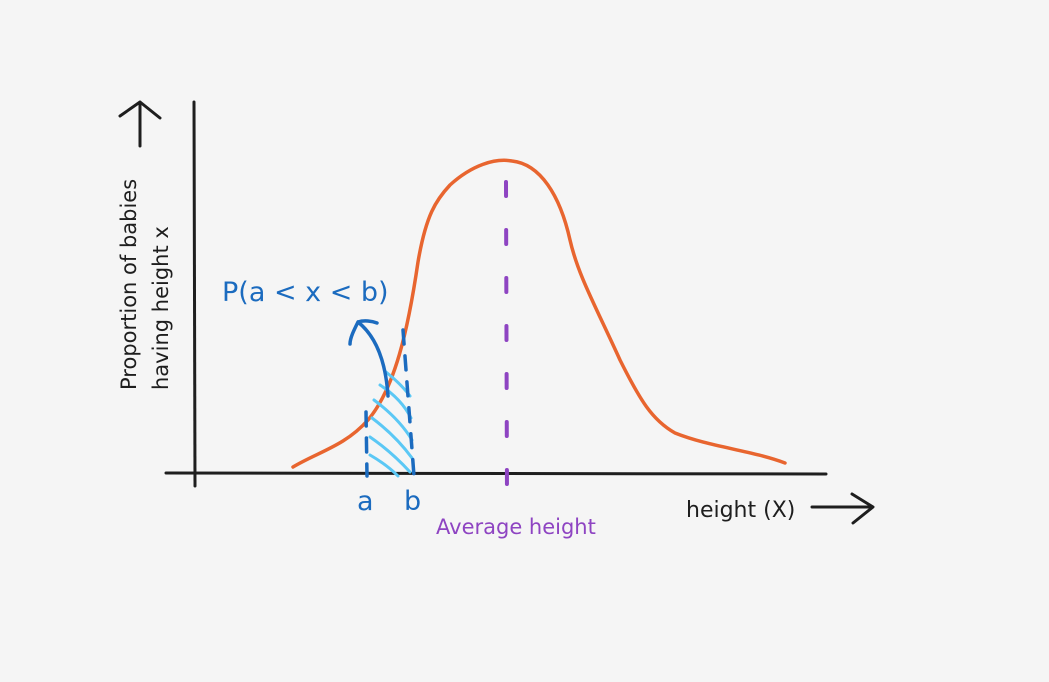 This screenshot has height=682, width=1049. Describe the element at coordinates (365, 501) in the screenshot. I see `marker-a-label: a` at that location.